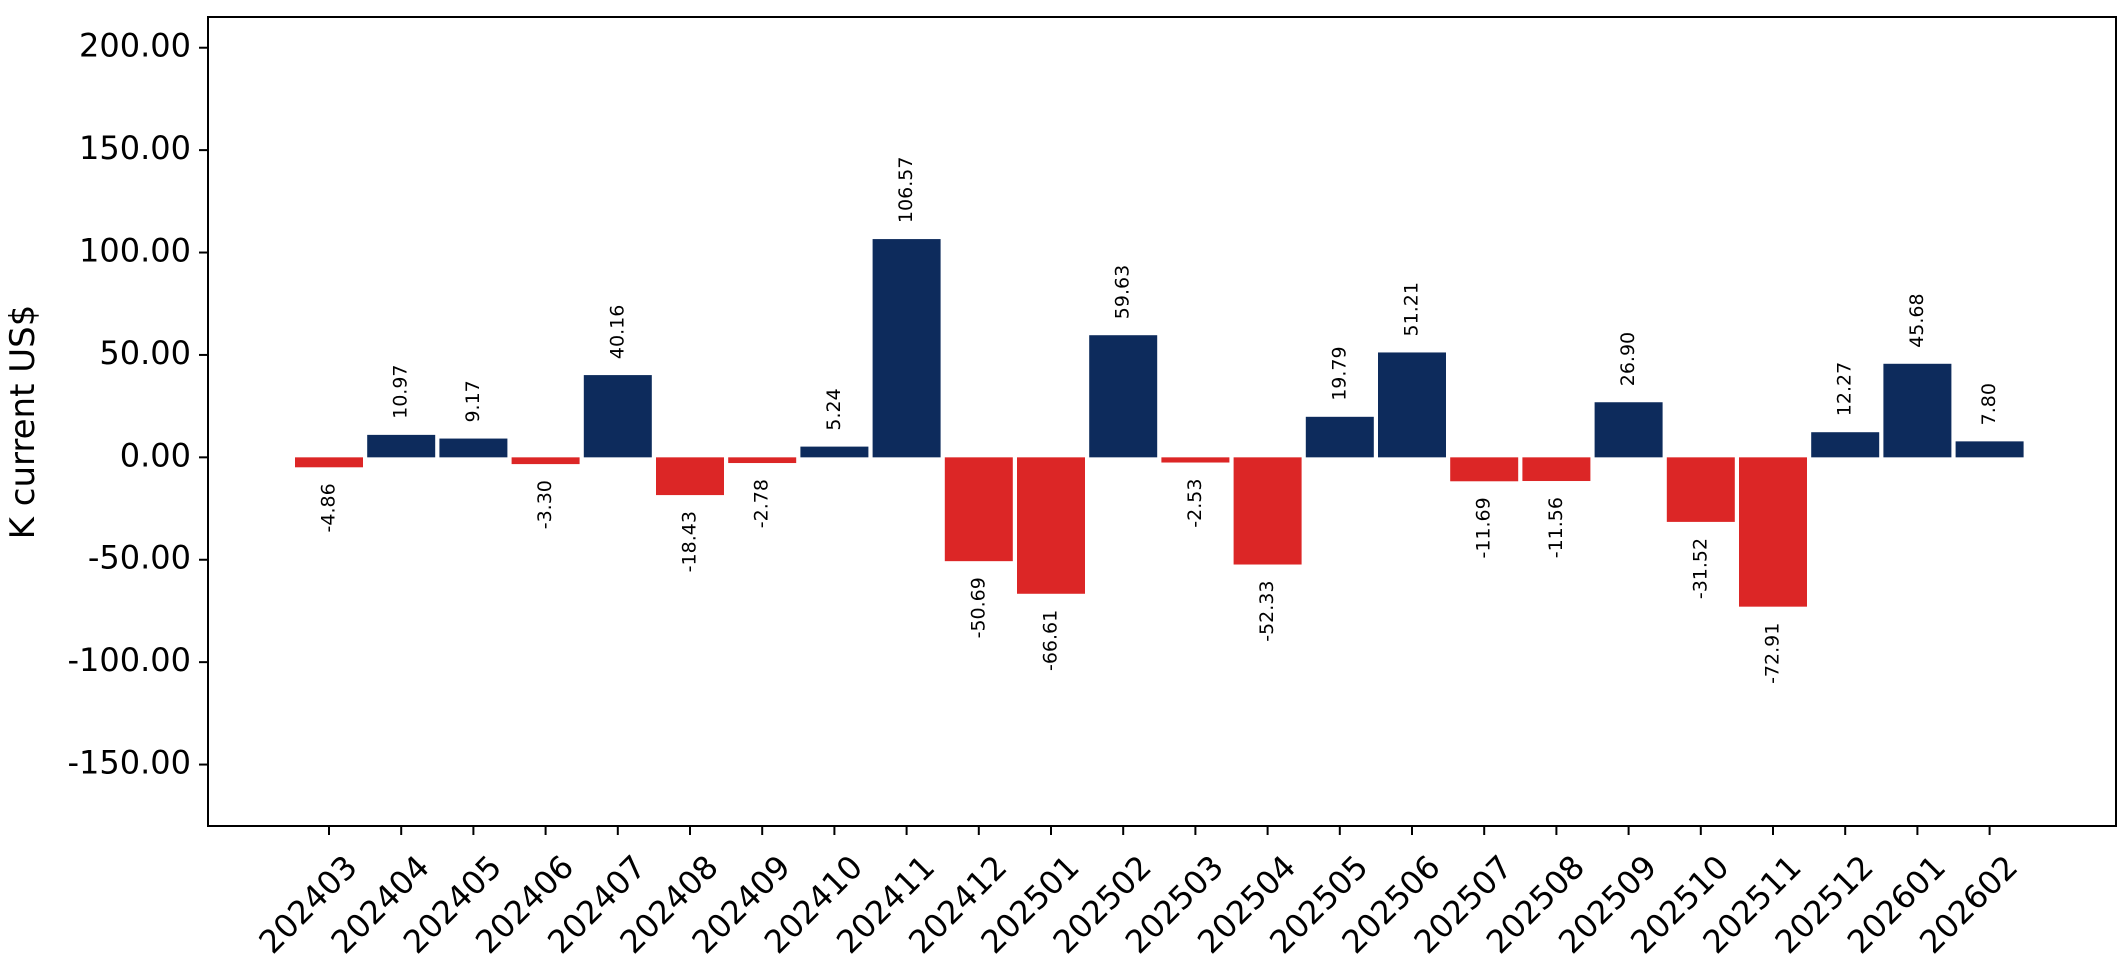  What do you see at coordinates (545, 504) in the screenshot?
I see `bar-value-label: -3.30` at bounding box center [545, 504].